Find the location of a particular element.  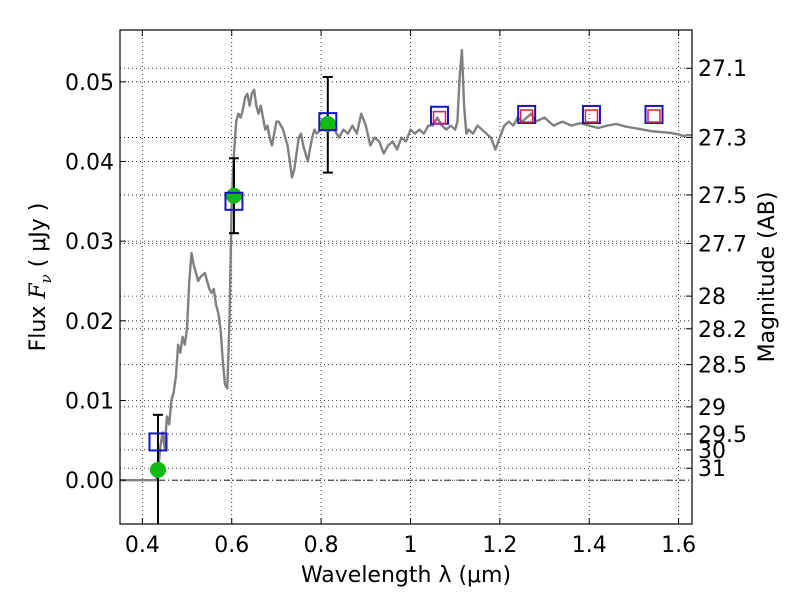

y-tick-label: 0.03 is located at coordinates (89, 242).